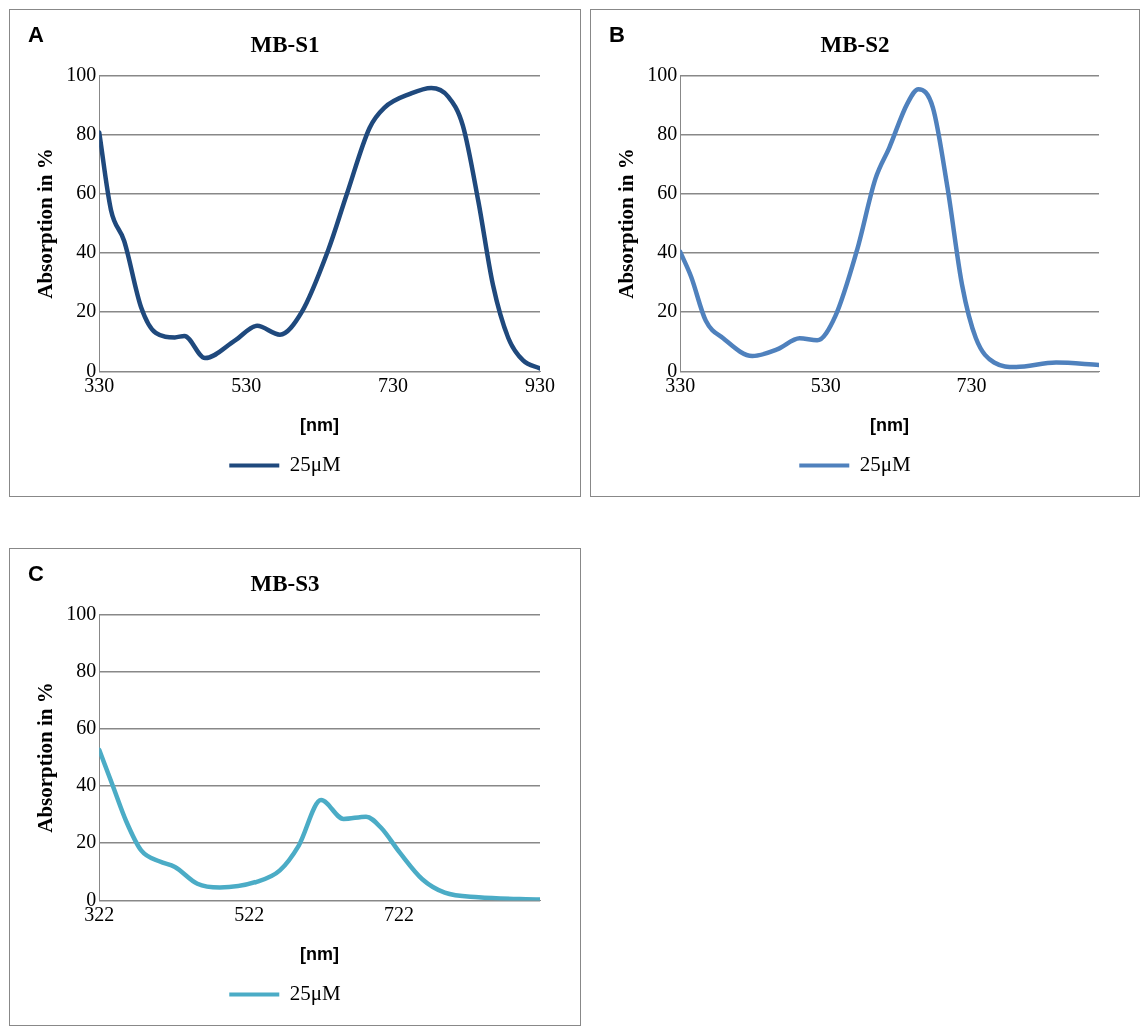  I want to click on x-tick-label: 522, so click(249, 913).